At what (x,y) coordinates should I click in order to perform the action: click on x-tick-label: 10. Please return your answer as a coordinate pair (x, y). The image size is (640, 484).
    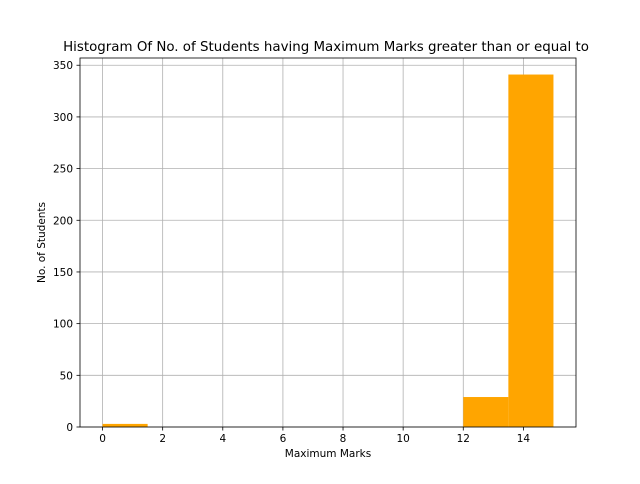
    Looking at the image, I should click on (402, 439).